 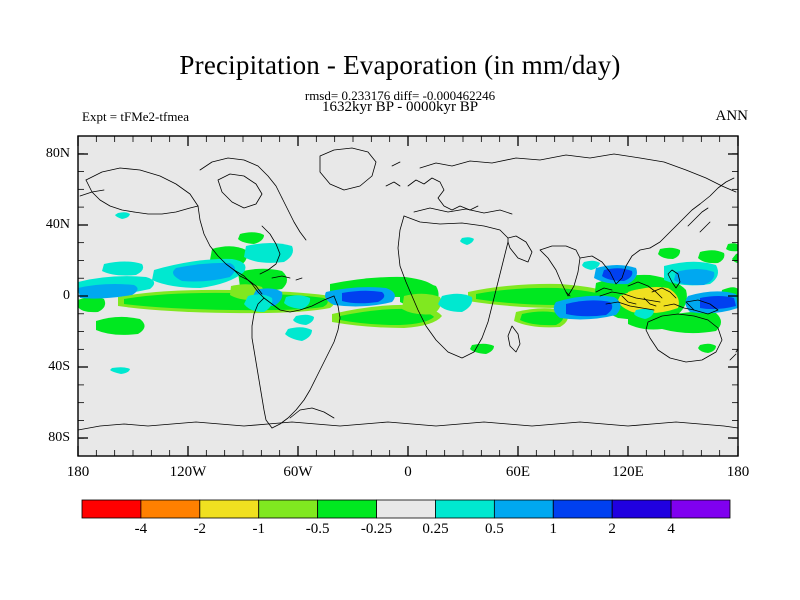 What do you see at coordinates (298, 472) in the screenshot?
I see `x-tick-60W: 60W` at bounding box center [298, 472].